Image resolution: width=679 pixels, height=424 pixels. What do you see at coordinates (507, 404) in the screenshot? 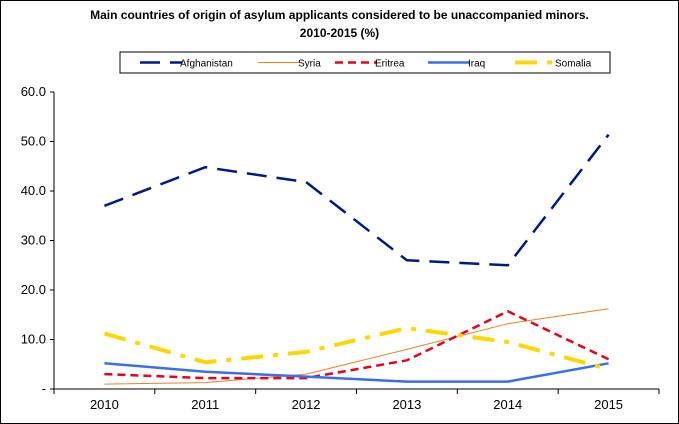
I see `x-tick-label: 2014` at bounding box center [507, 404].